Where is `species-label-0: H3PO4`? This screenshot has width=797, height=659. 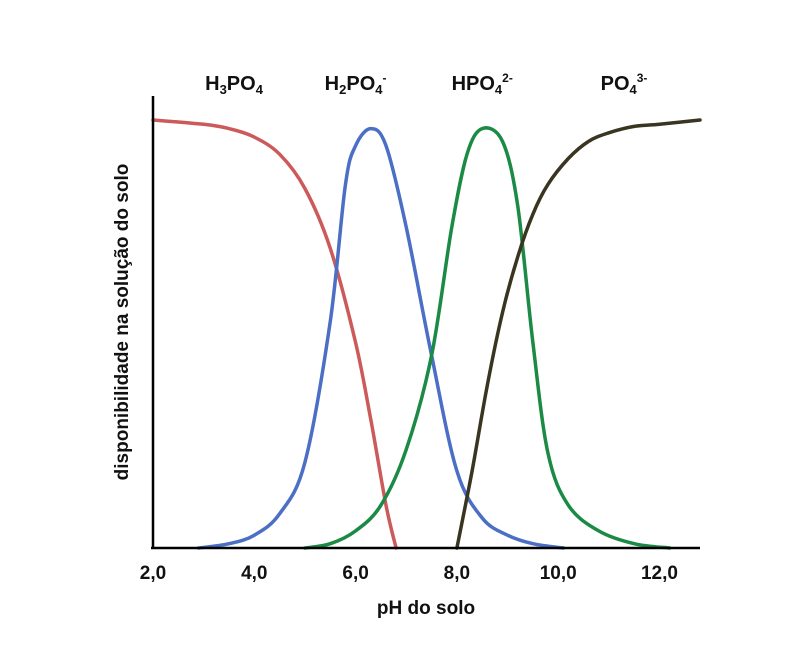
species-label-0: H3PO4 is located at coordinates (234, 85).